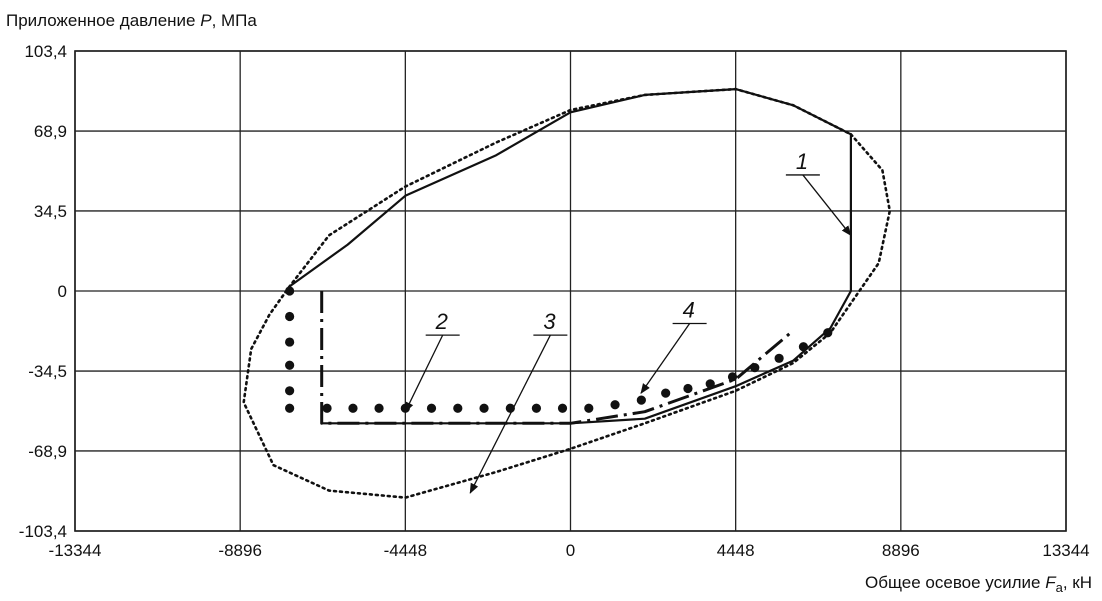  I want to click on x-tick-label: -8896, so click(239, 550).